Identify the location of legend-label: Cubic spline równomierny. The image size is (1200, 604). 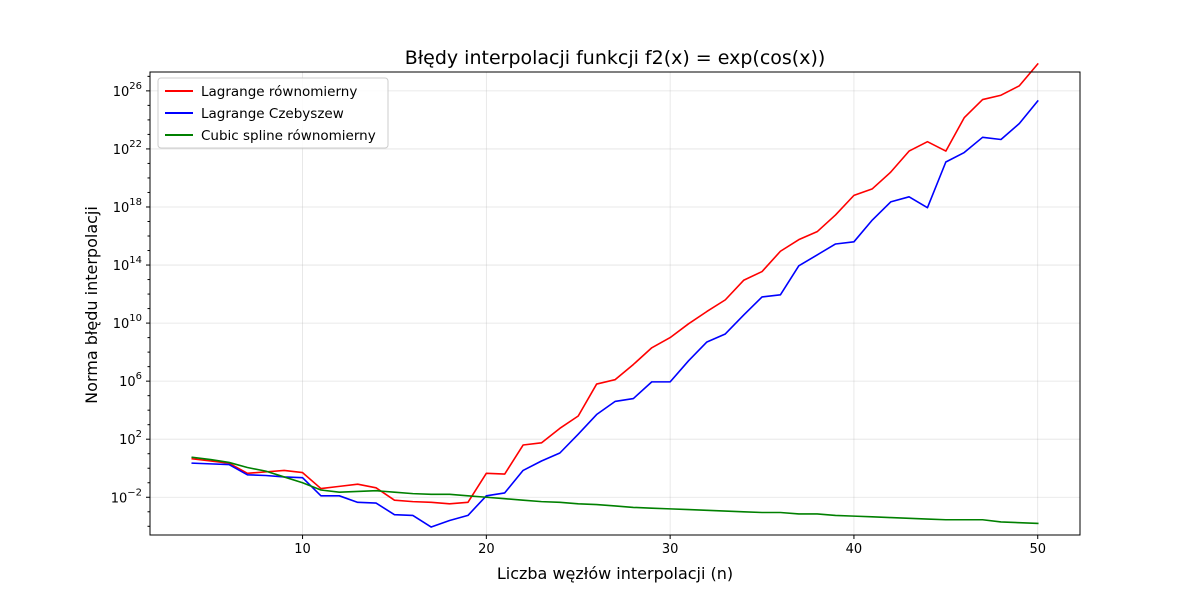
(288, 136).